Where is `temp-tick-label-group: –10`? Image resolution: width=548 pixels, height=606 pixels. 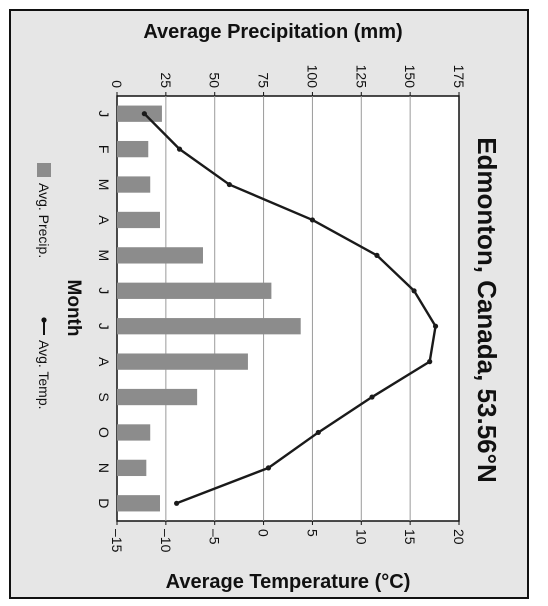
temp-tick-label-group: –10 is located at coordinates (166, 541).